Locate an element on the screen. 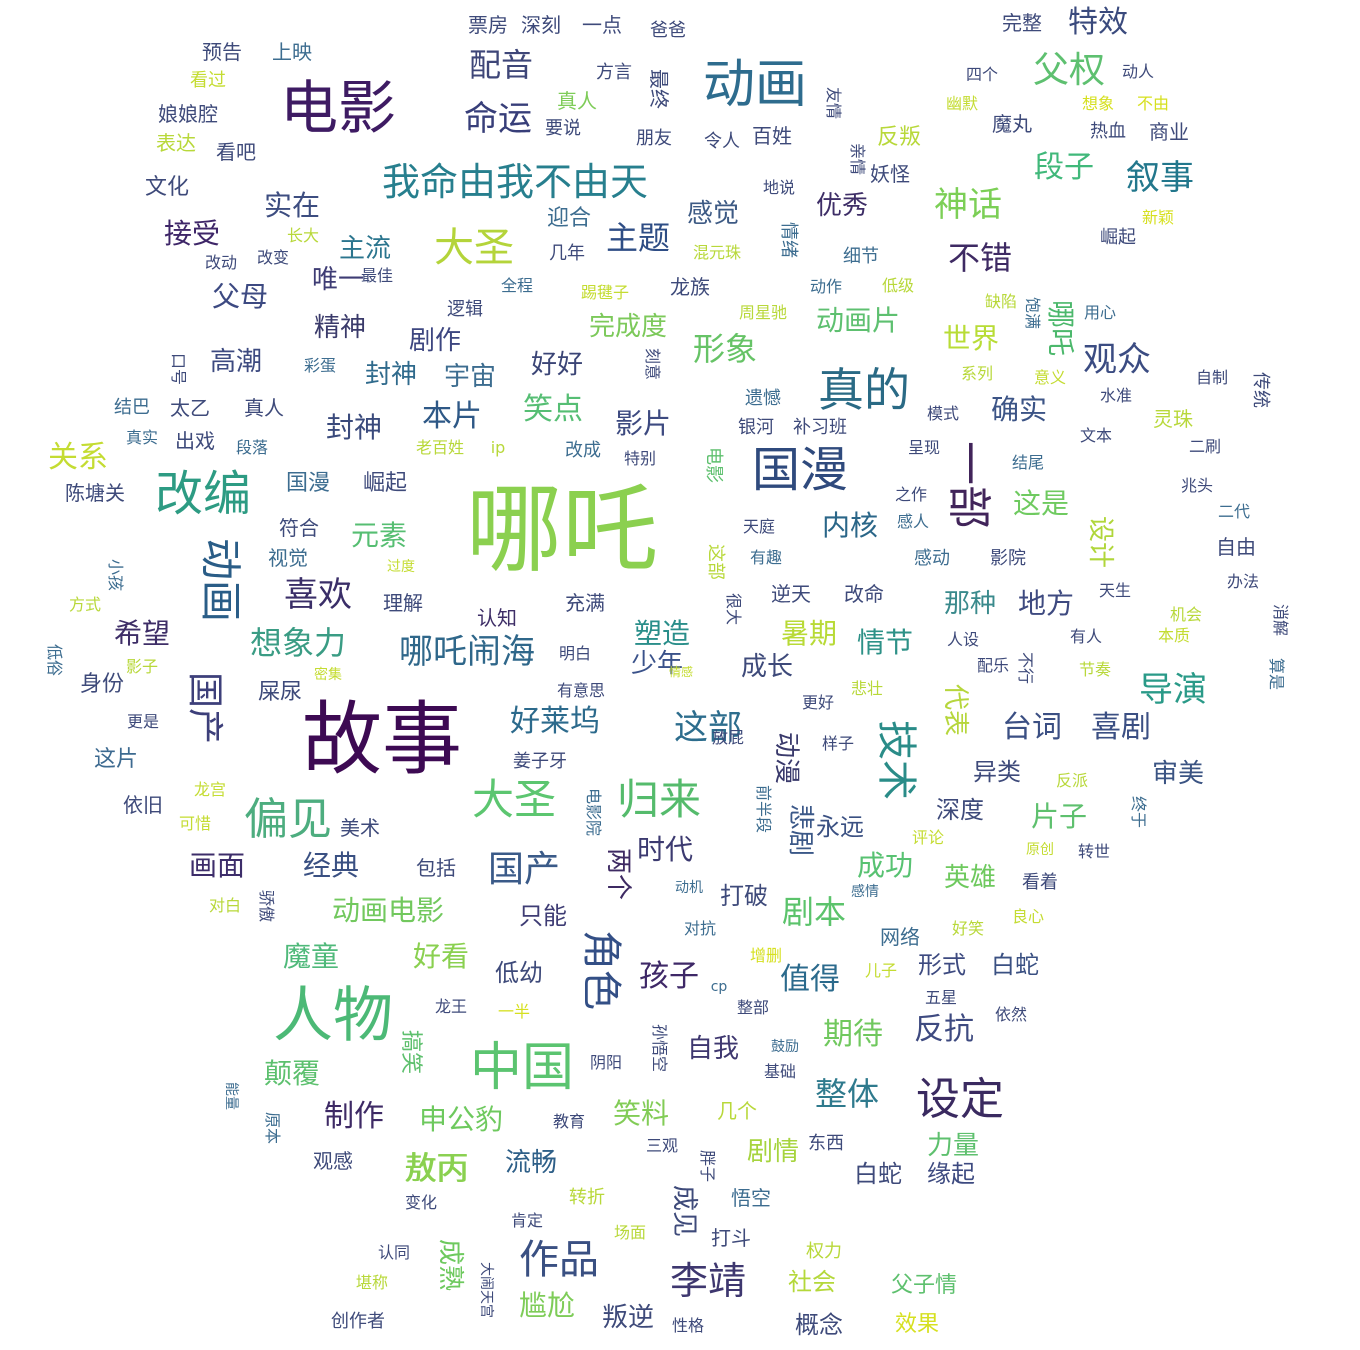 The height and width of the screenshot is (1350, 1360). cloud-word: 悟空 is located at coordinates (751, 1198).